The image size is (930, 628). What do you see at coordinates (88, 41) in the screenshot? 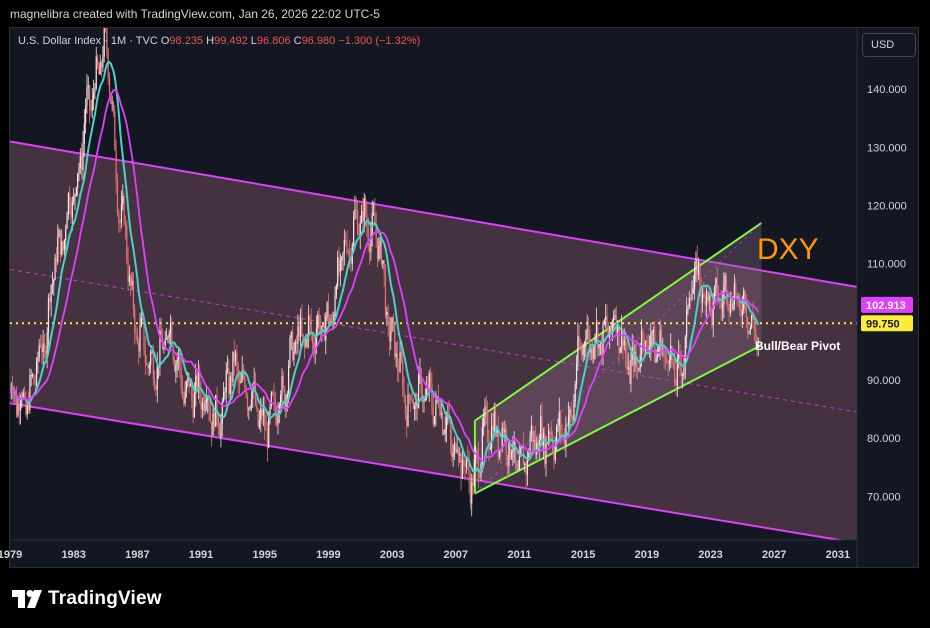
I see `symbol-name: U.S. Dollar Index · 1M · TVC` at bounding box center [88, 41].